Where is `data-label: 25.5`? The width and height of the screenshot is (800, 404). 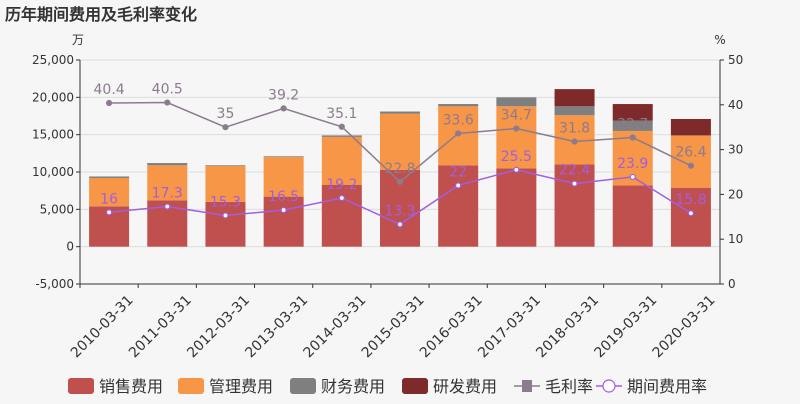
data-label: 25.5 is located at coordinates (516, 157).